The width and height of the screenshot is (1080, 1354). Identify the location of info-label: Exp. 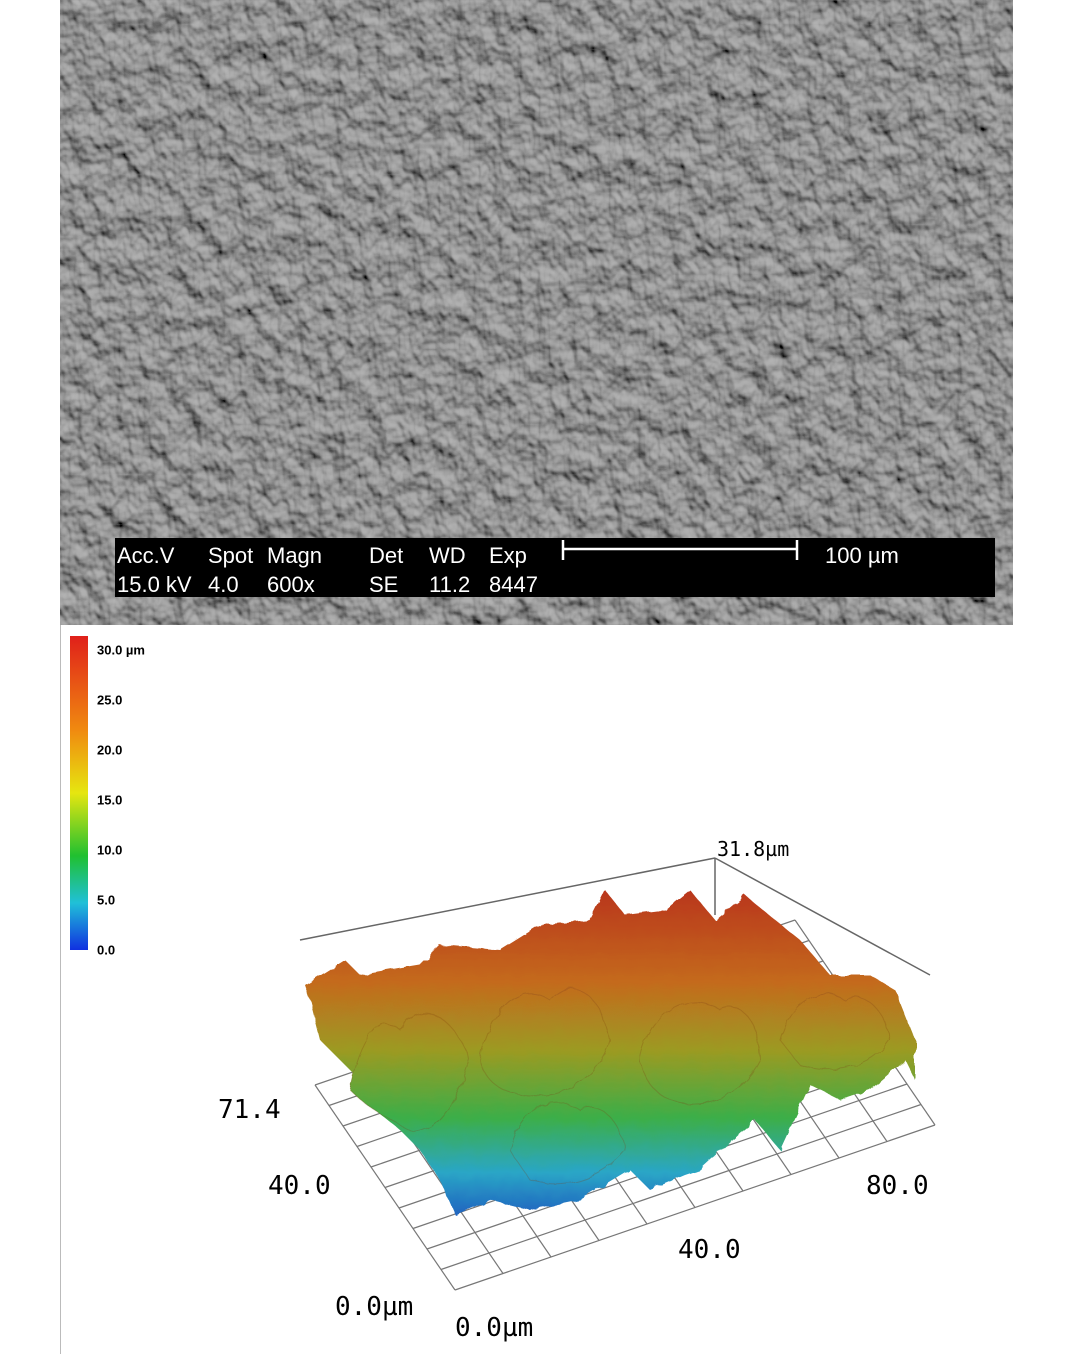
(508, 555).